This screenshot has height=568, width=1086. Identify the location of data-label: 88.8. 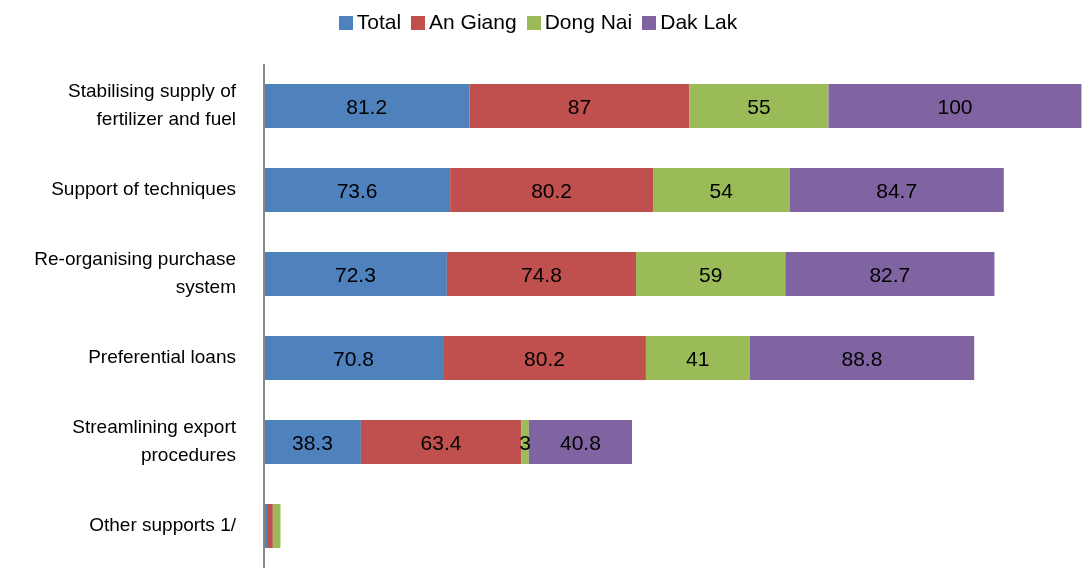
(862, 358).